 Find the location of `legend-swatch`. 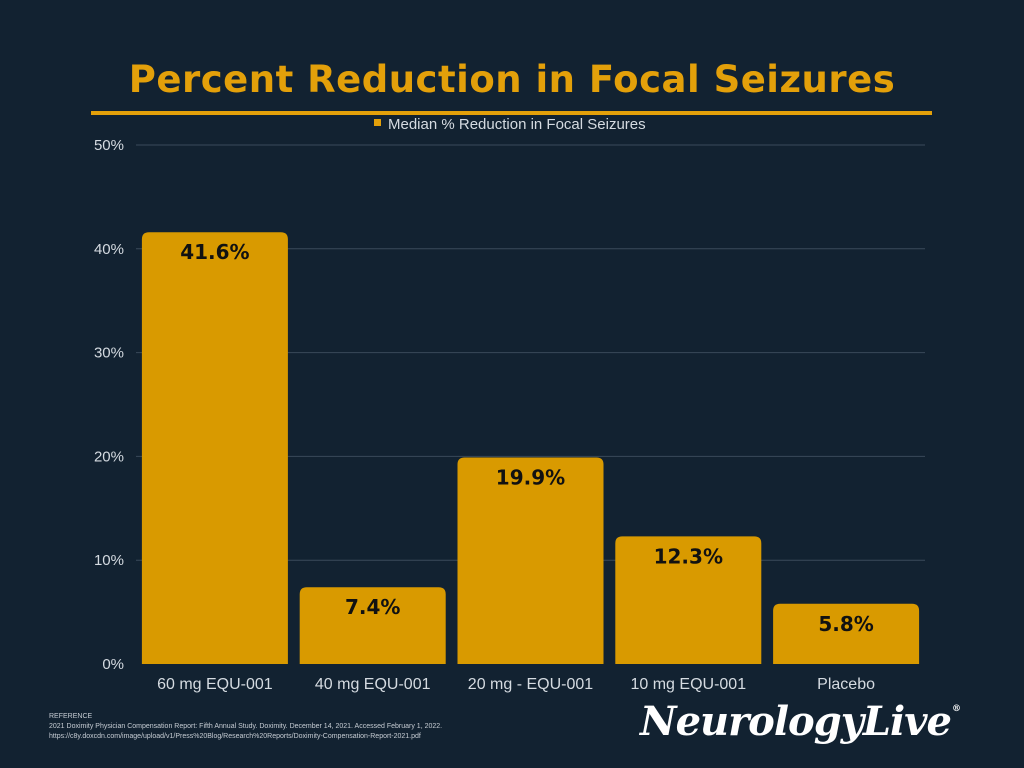

legend-swatch is located at coordinates (377, 122).